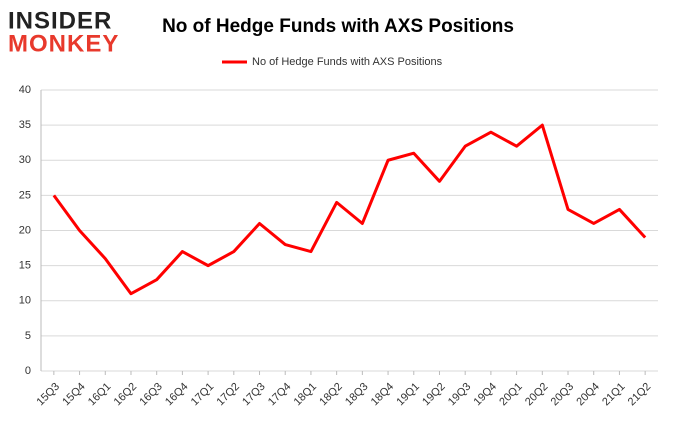  What do you see at coordinates (25, 160) in the screenshot?
I see `y-tick-label: 30` at bounding box center [25, 160].